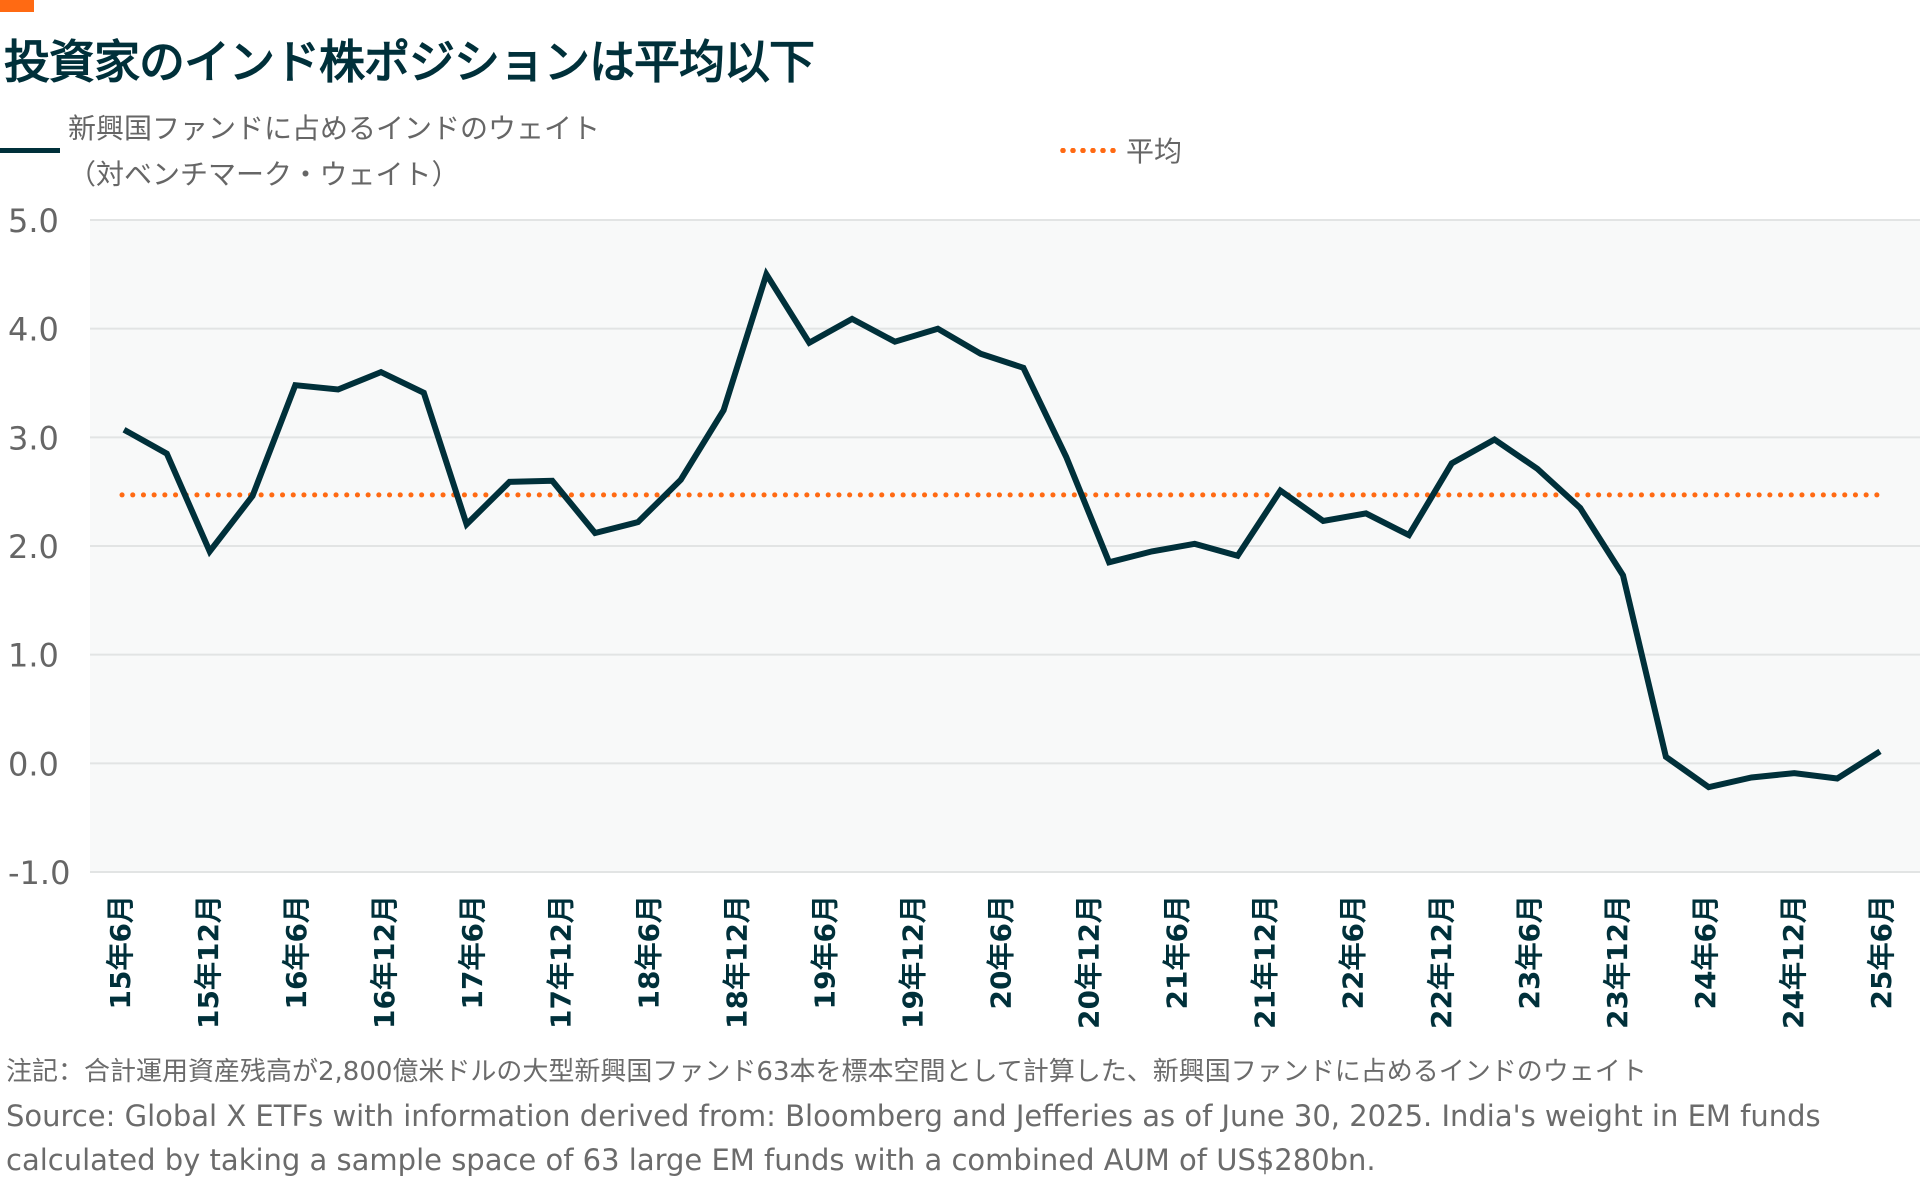  What do you see at coordinates (30, 150) in the screenshot?
I see `legend-series-swatch` at bounding box center [30, 150].